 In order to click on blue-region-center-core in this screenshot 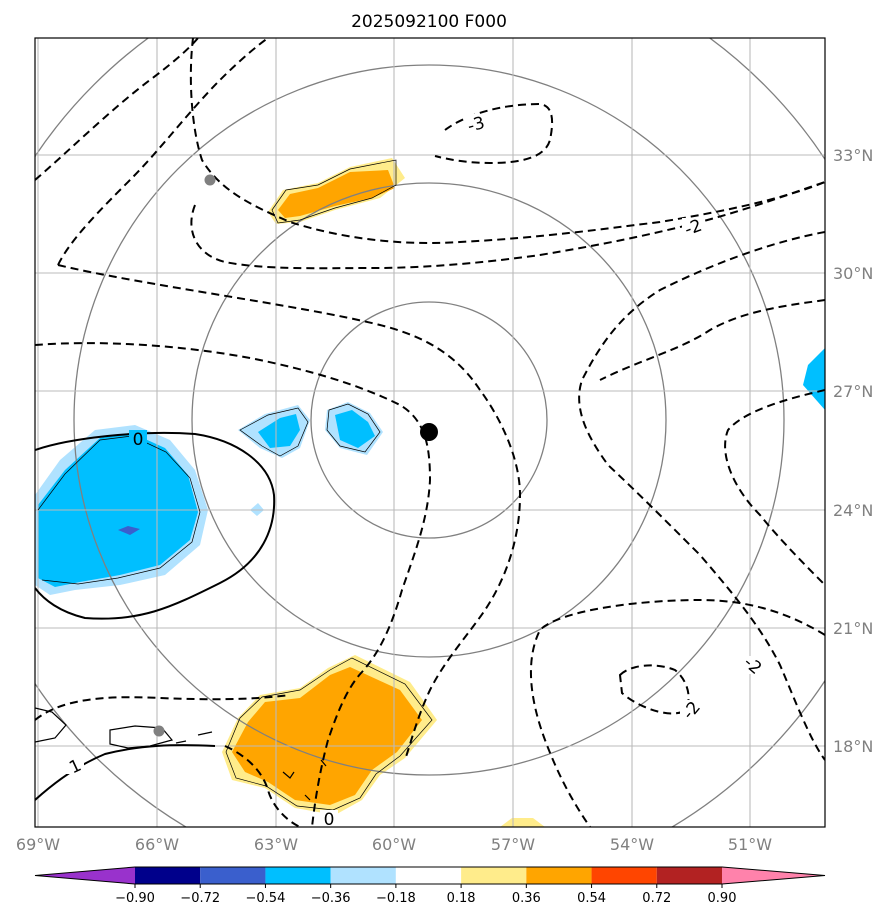, I will do `click(355, 429)`.